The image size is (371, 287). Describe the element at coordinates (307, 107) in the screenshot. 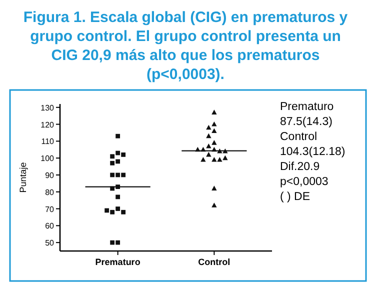

I see `text: Prematuro` at that location.